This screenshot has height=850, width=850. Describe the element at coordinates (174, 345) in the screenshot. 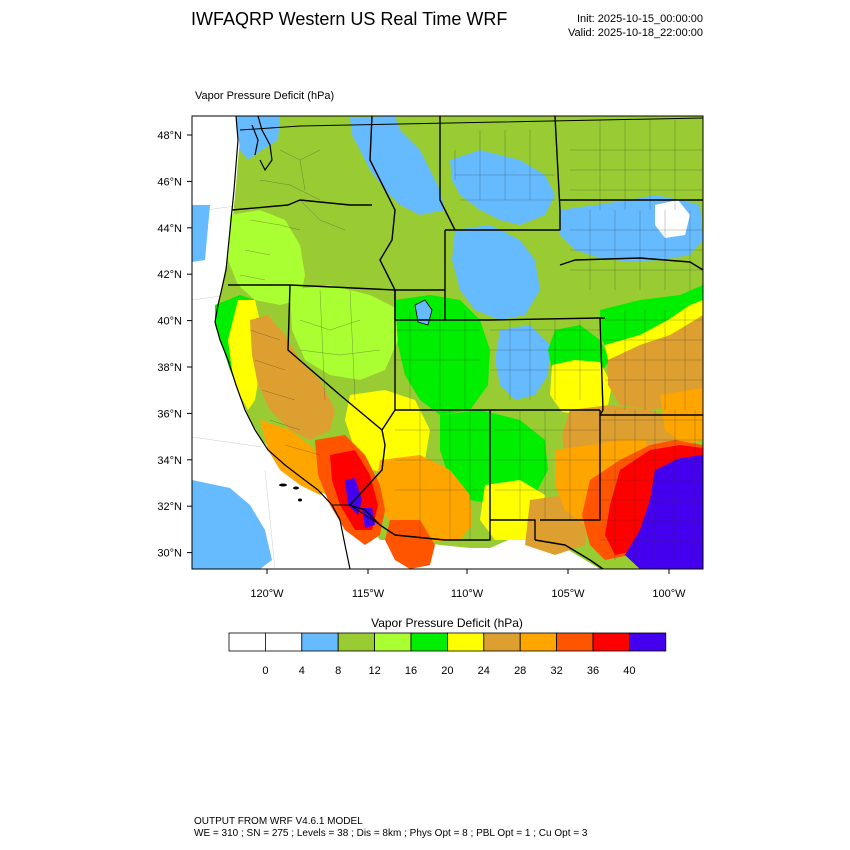

I see `lat-axis: 48°N 46°N 44°N 42°N 40°N 38°N 36°N 34°N 32°N 30°N` at that location.